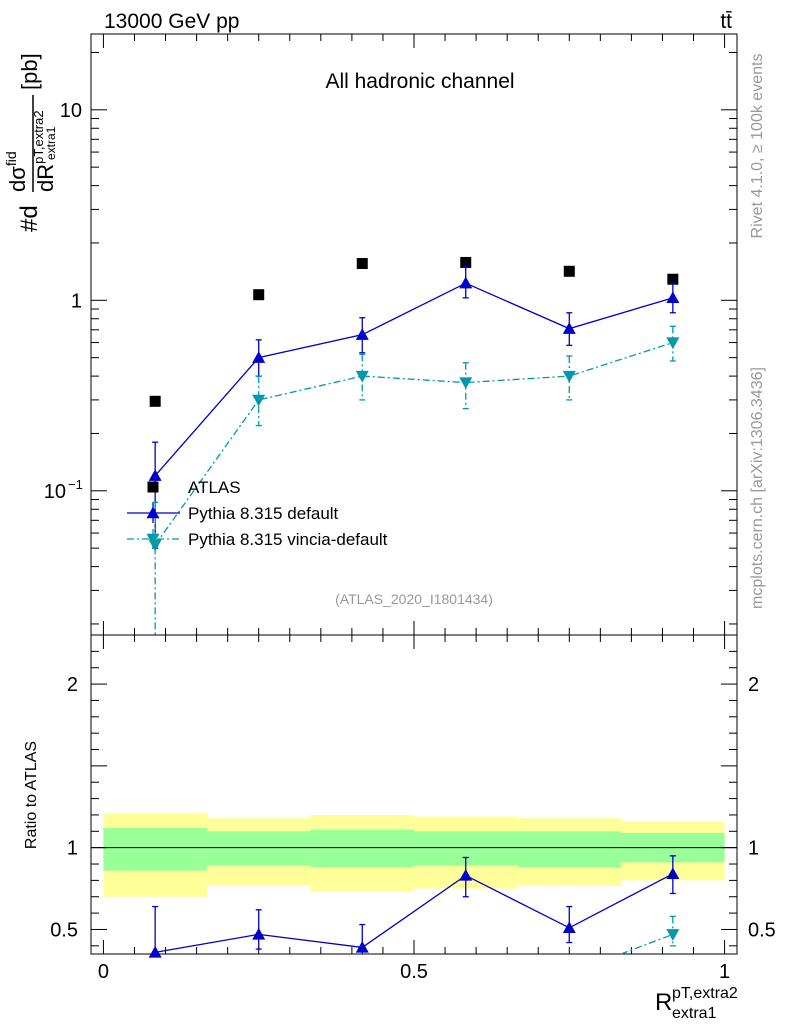 Image resolution: width=786 pixels, height=1024 pixels. Describe the element at coordinates (753, 849) in the screenshot. I see `ratio-y-tick-label-right: 1` at that location.